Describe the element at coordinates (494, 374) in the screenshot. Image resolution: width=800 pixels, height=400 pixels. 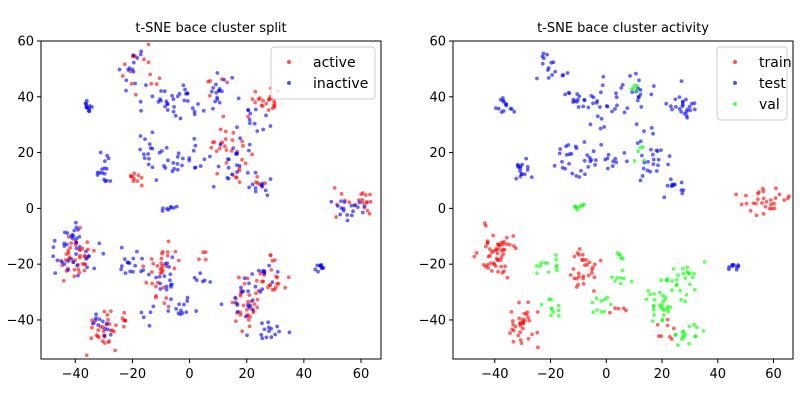
I see `x-tick-label: −40` at that location.